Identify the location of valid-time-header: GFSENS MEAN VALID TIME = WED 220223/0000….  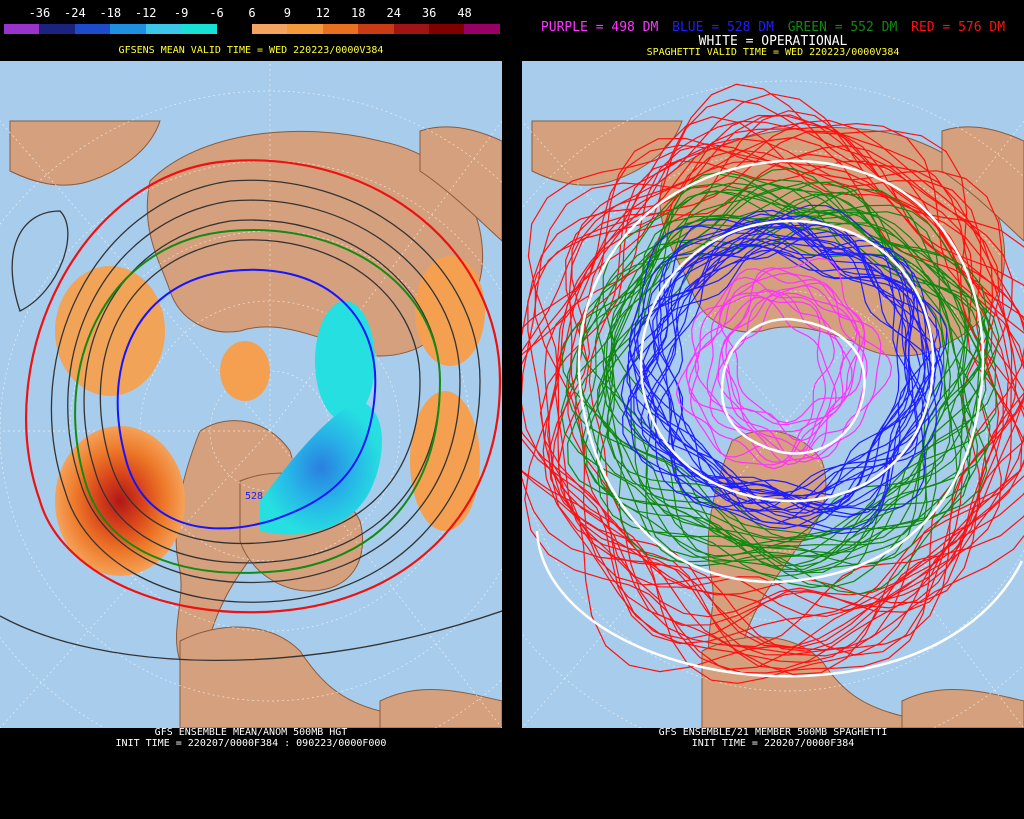
(251, 50).